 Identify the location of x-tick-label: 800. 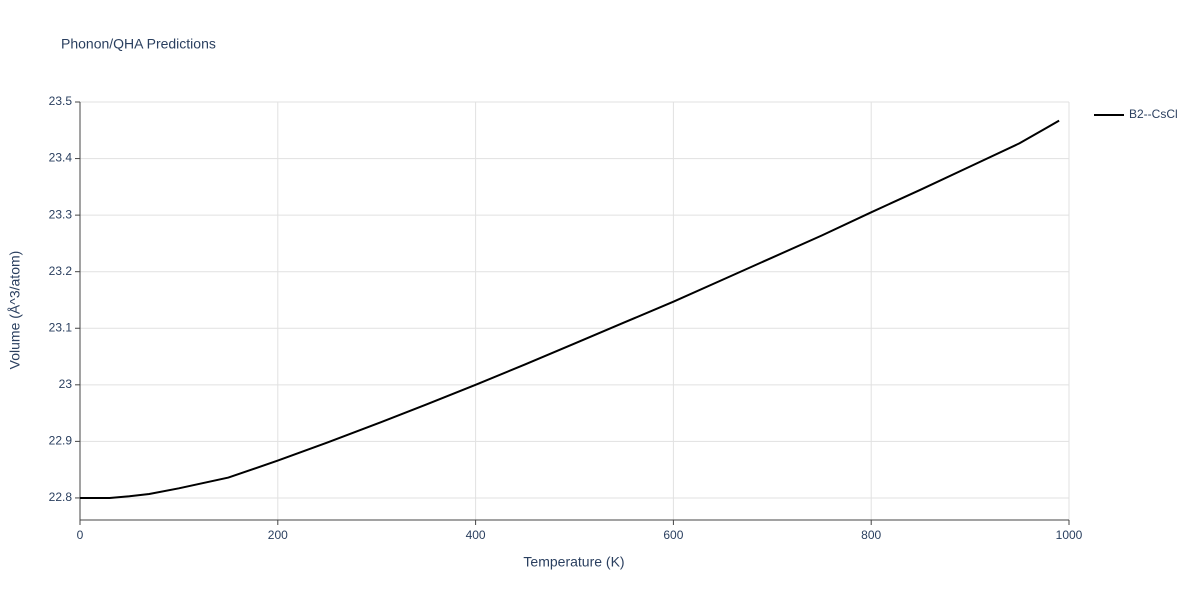
(871, 535).